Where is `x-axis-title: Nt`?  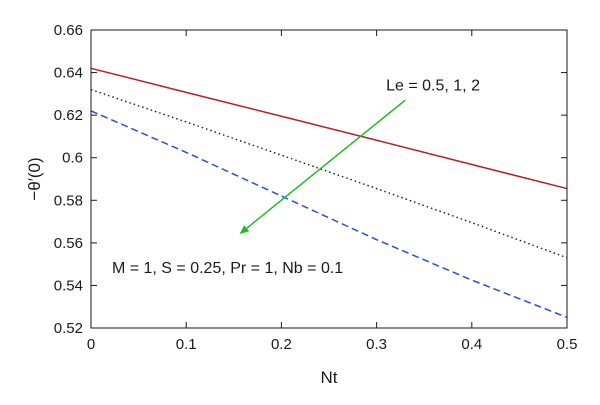
x-axis-title: Nt is located at coordinates (329, 377).